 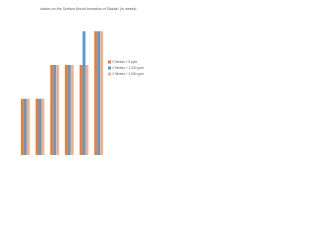 I want to click on legend-label: 0 Weeks + 5 ppm, so click(x=125, y=62).